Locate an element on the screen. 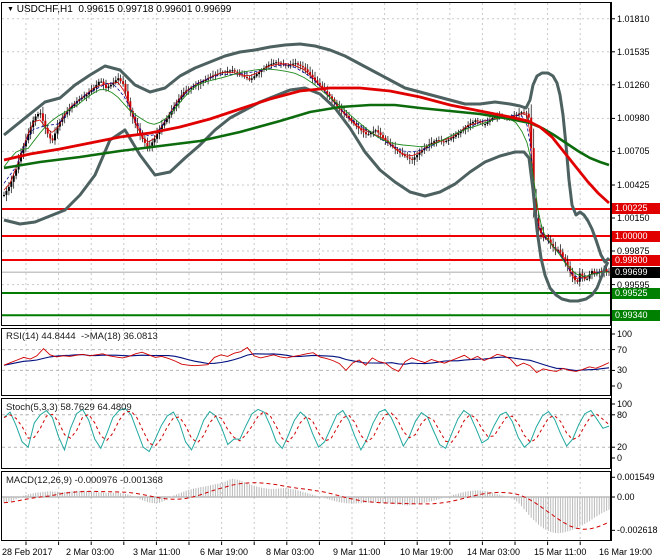 This screenshot has width=660, height=560. rsi-line is located at coordinates (306, 360).